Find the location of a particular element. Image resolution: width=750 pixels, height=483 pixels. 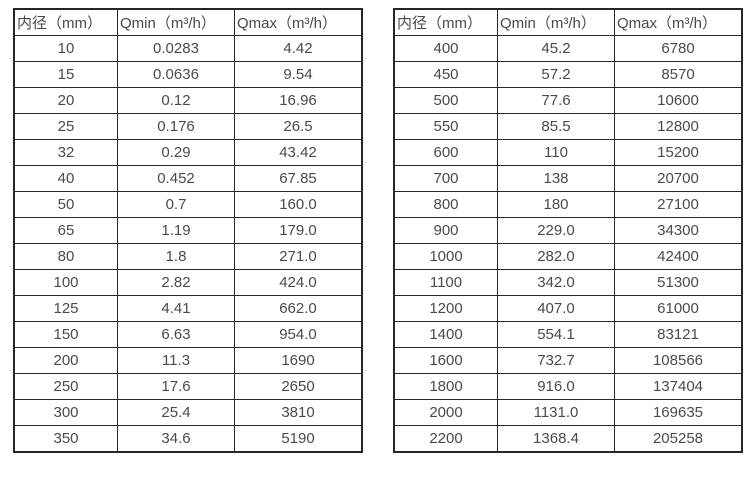

qmin-cell: 0.7 is located at coordinates (176, 204).